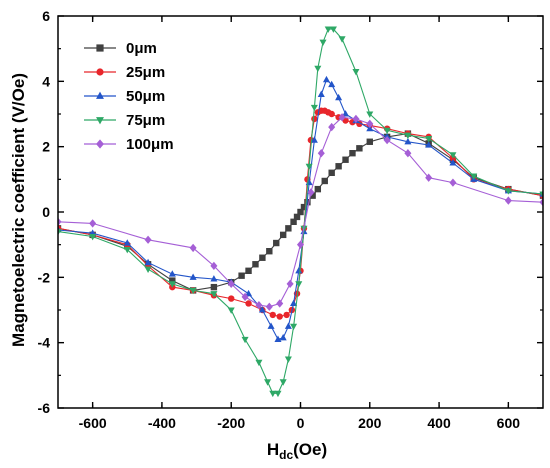 This screenshot has width=550, height=468. Describe the element at coordinates (124, 120) in the screenshot. I see `legend-entry: 75μm` at that location.